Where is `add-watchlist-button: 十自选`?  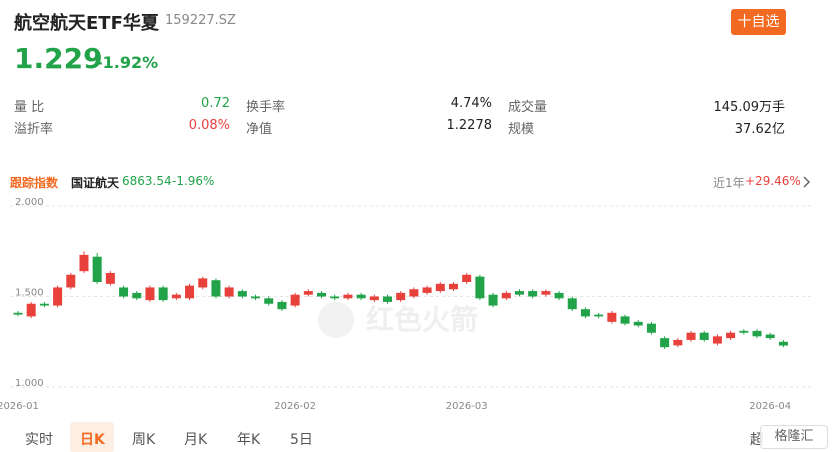
add-watchlist-button: 十自选 is located at coordinates (758, 22).